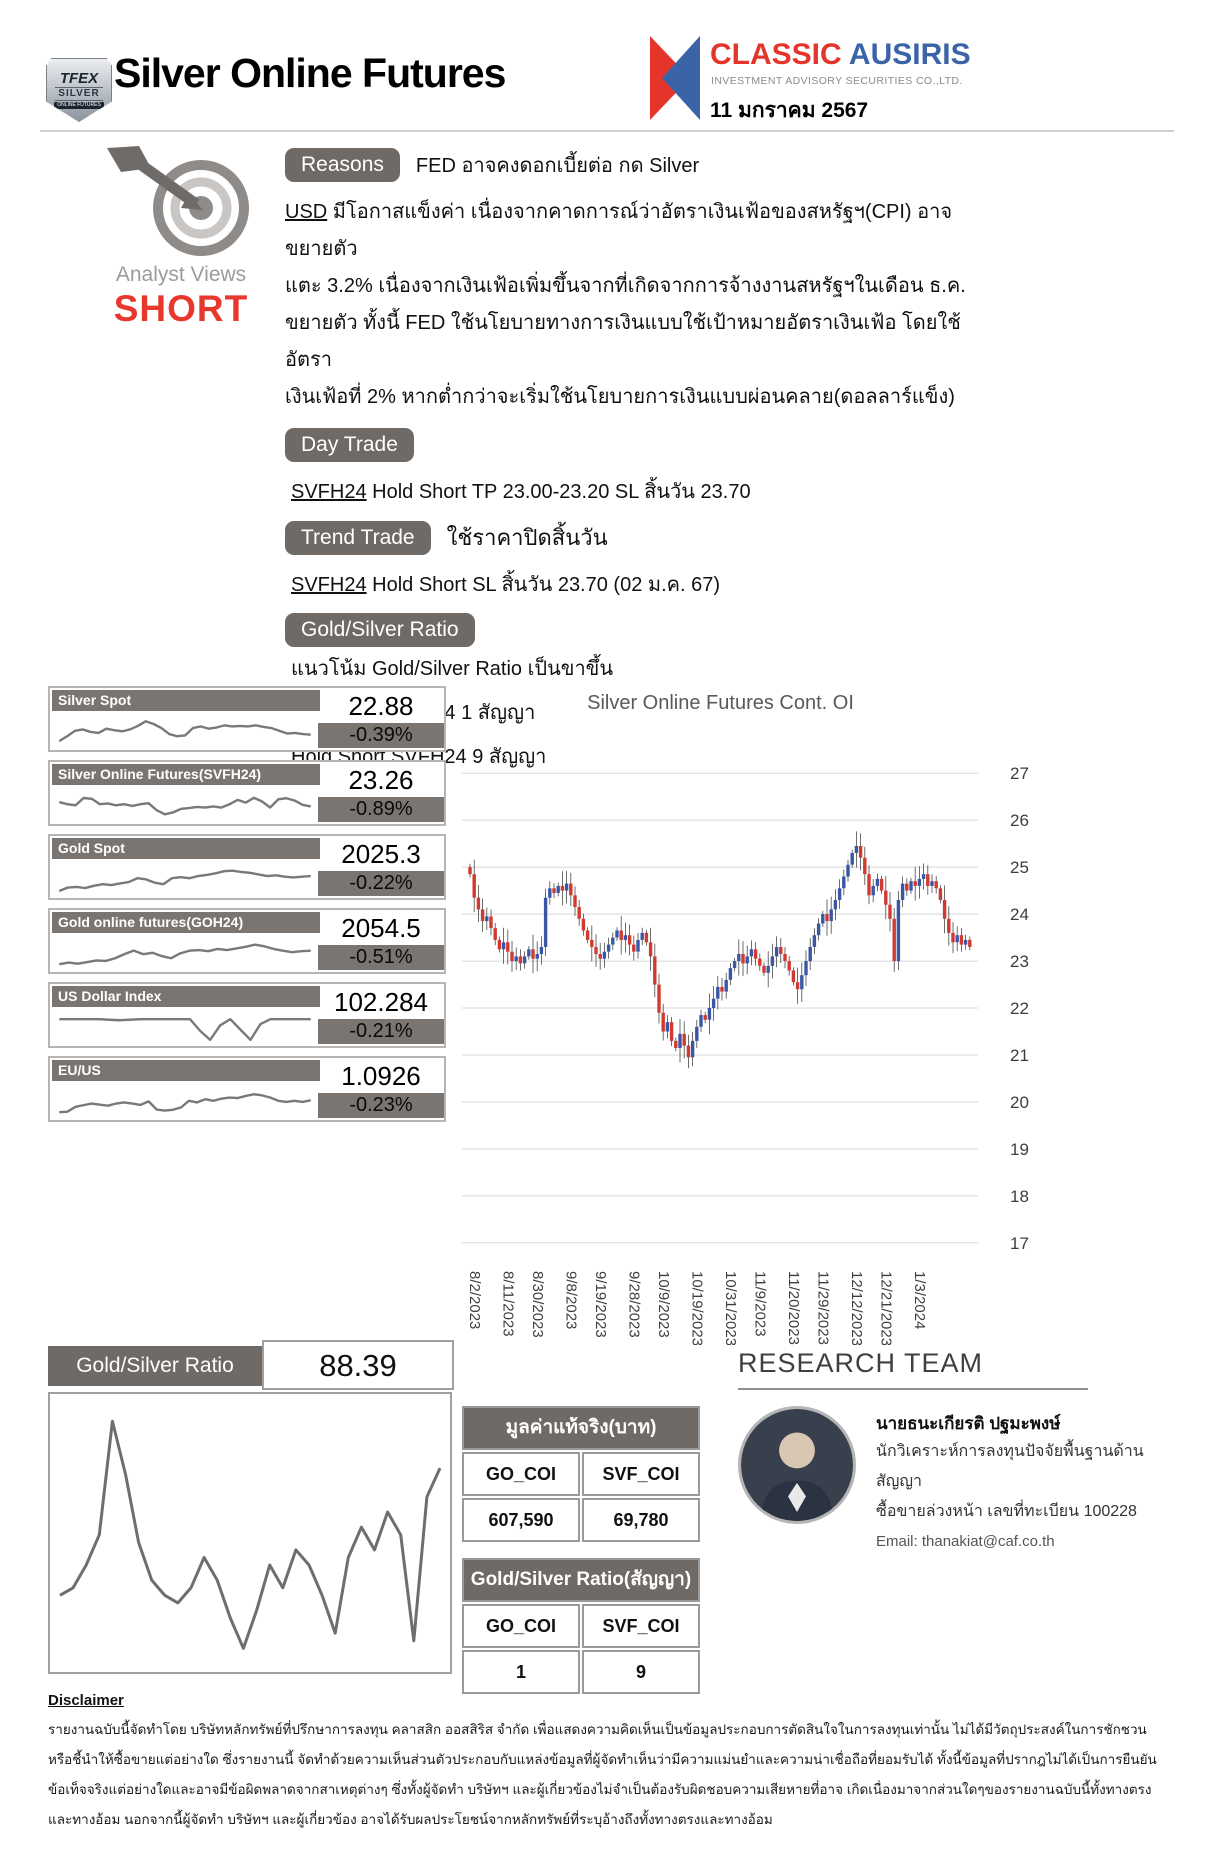 The width and height of the screenshot is (1214, 1859). I want to click on trend-trade-text: Hold Short SL สิ้นวัน 23.70 (02 ม.ค. 67), so click(543, 585).